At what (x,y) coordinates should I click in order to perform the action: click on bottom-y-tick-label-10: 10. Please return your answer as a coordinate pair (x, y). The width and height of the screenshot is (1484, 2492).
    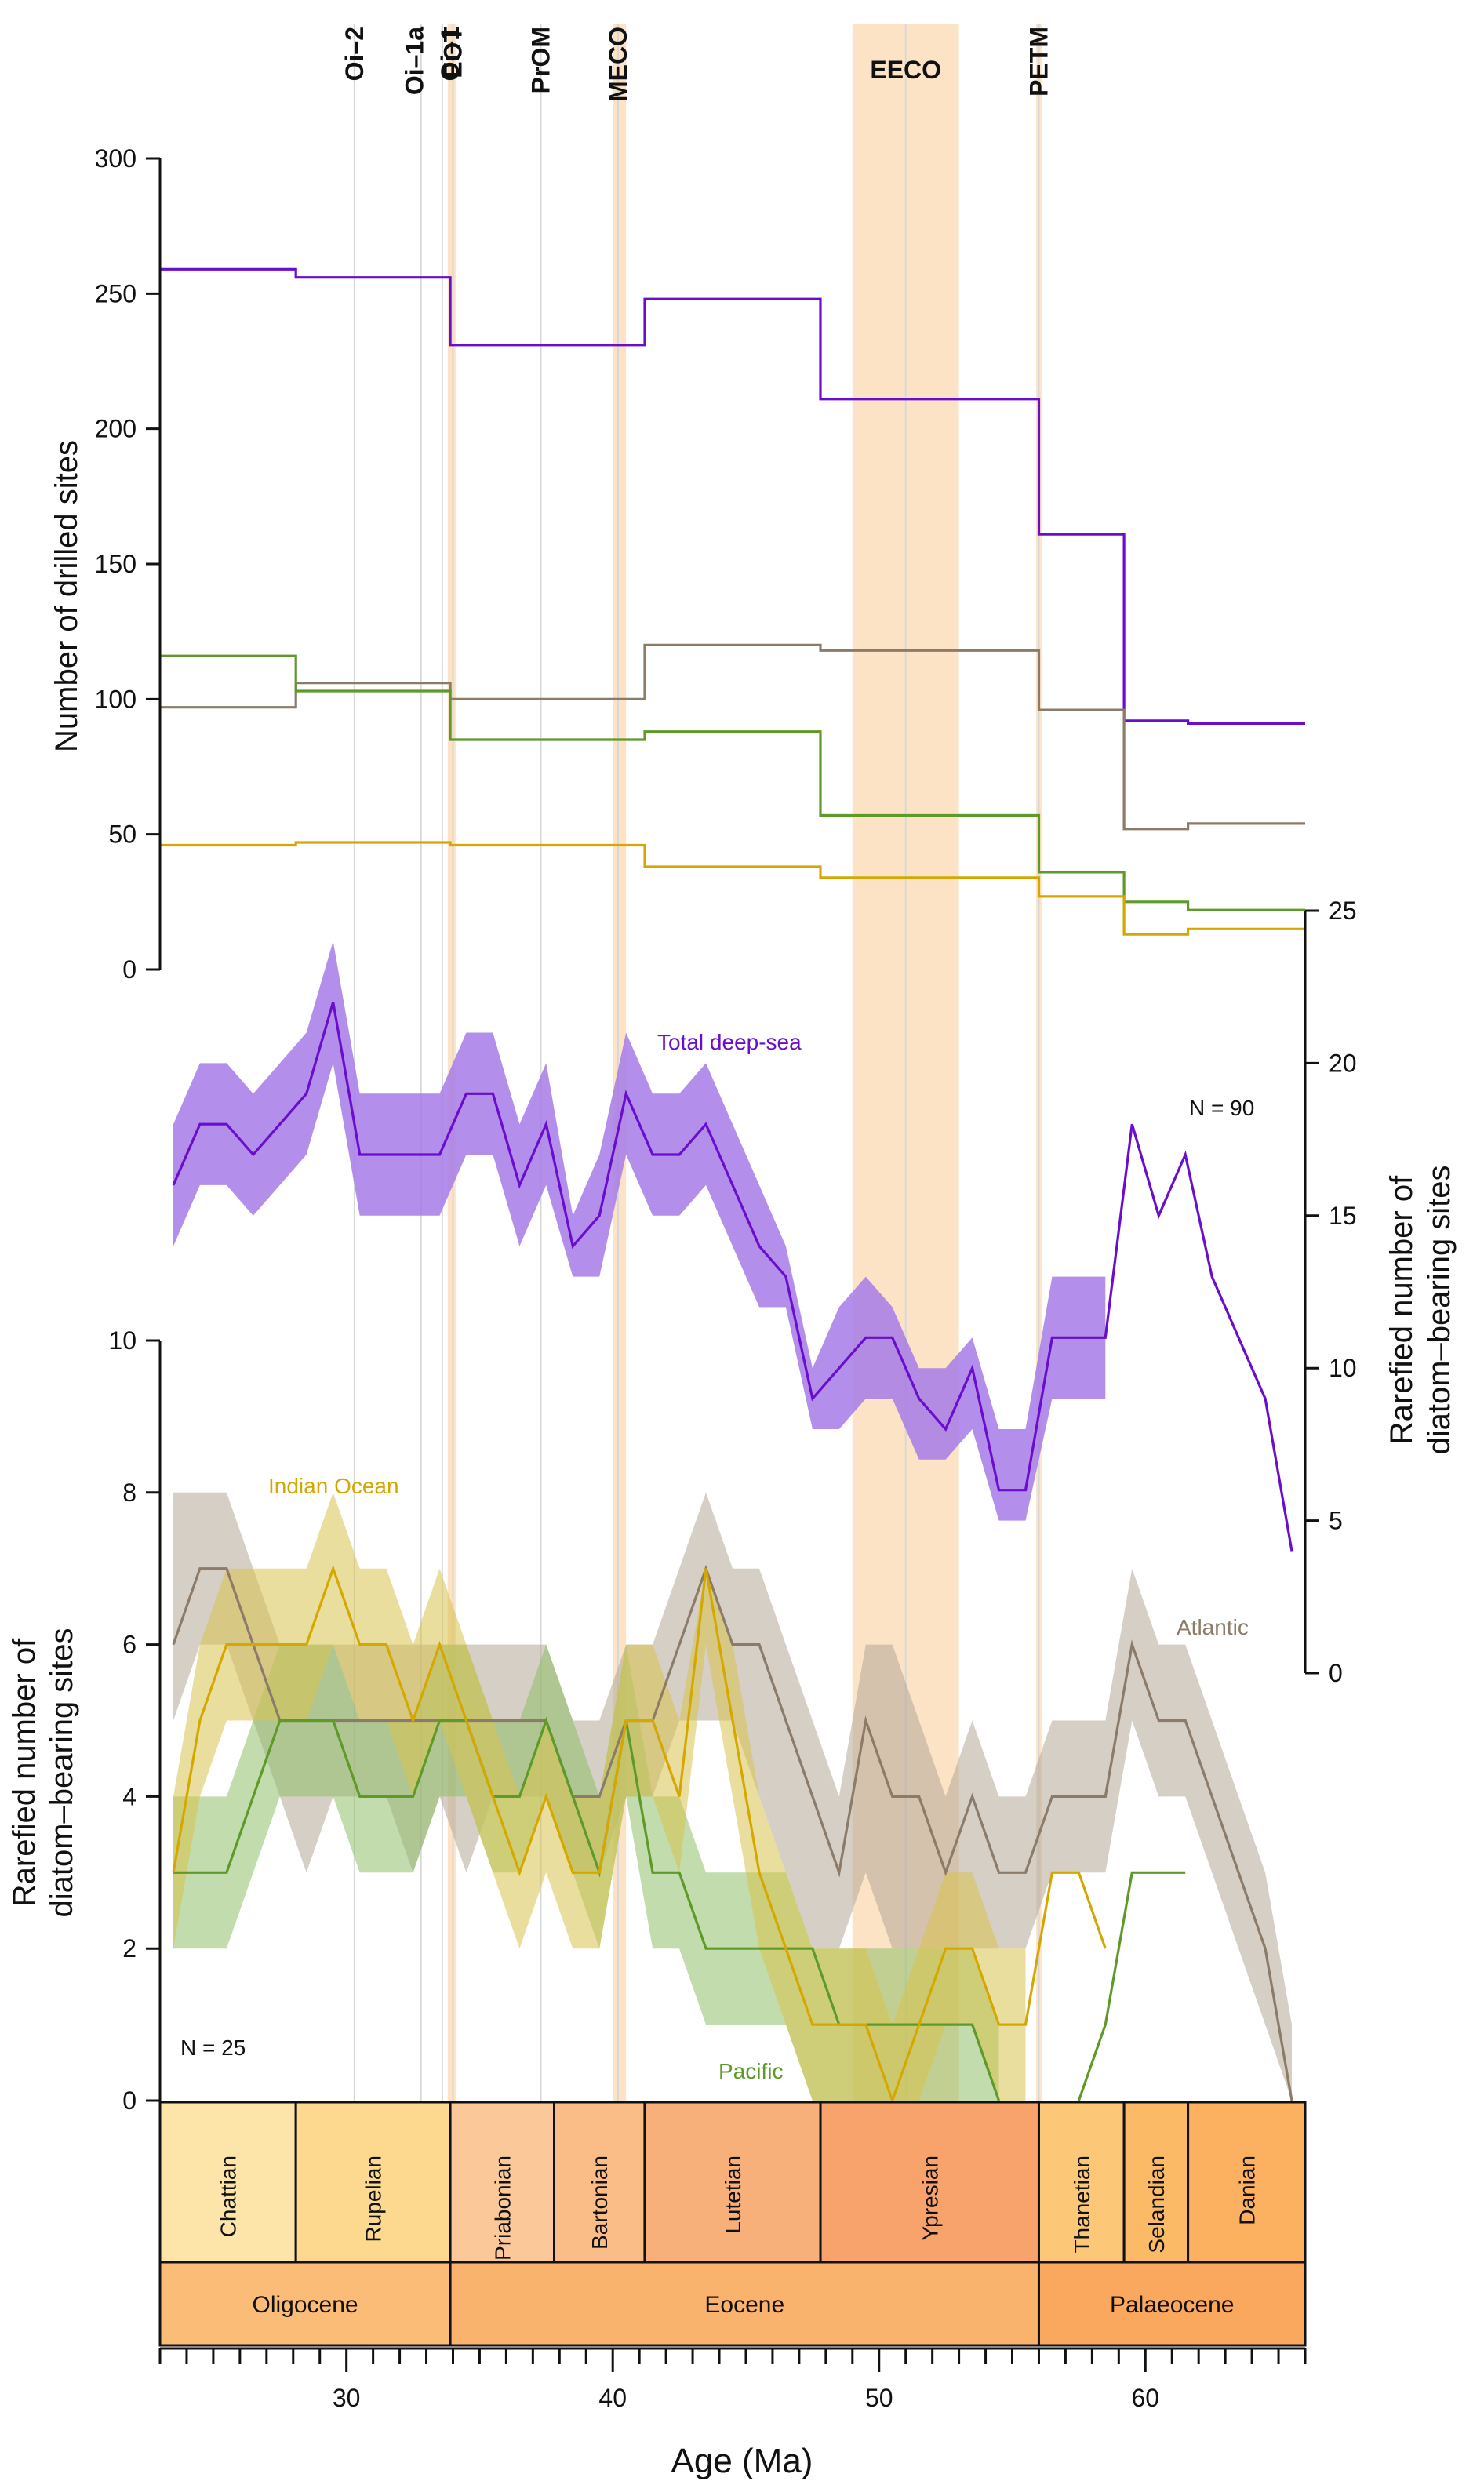
    Looking at the image, I should click on (122, 1340).